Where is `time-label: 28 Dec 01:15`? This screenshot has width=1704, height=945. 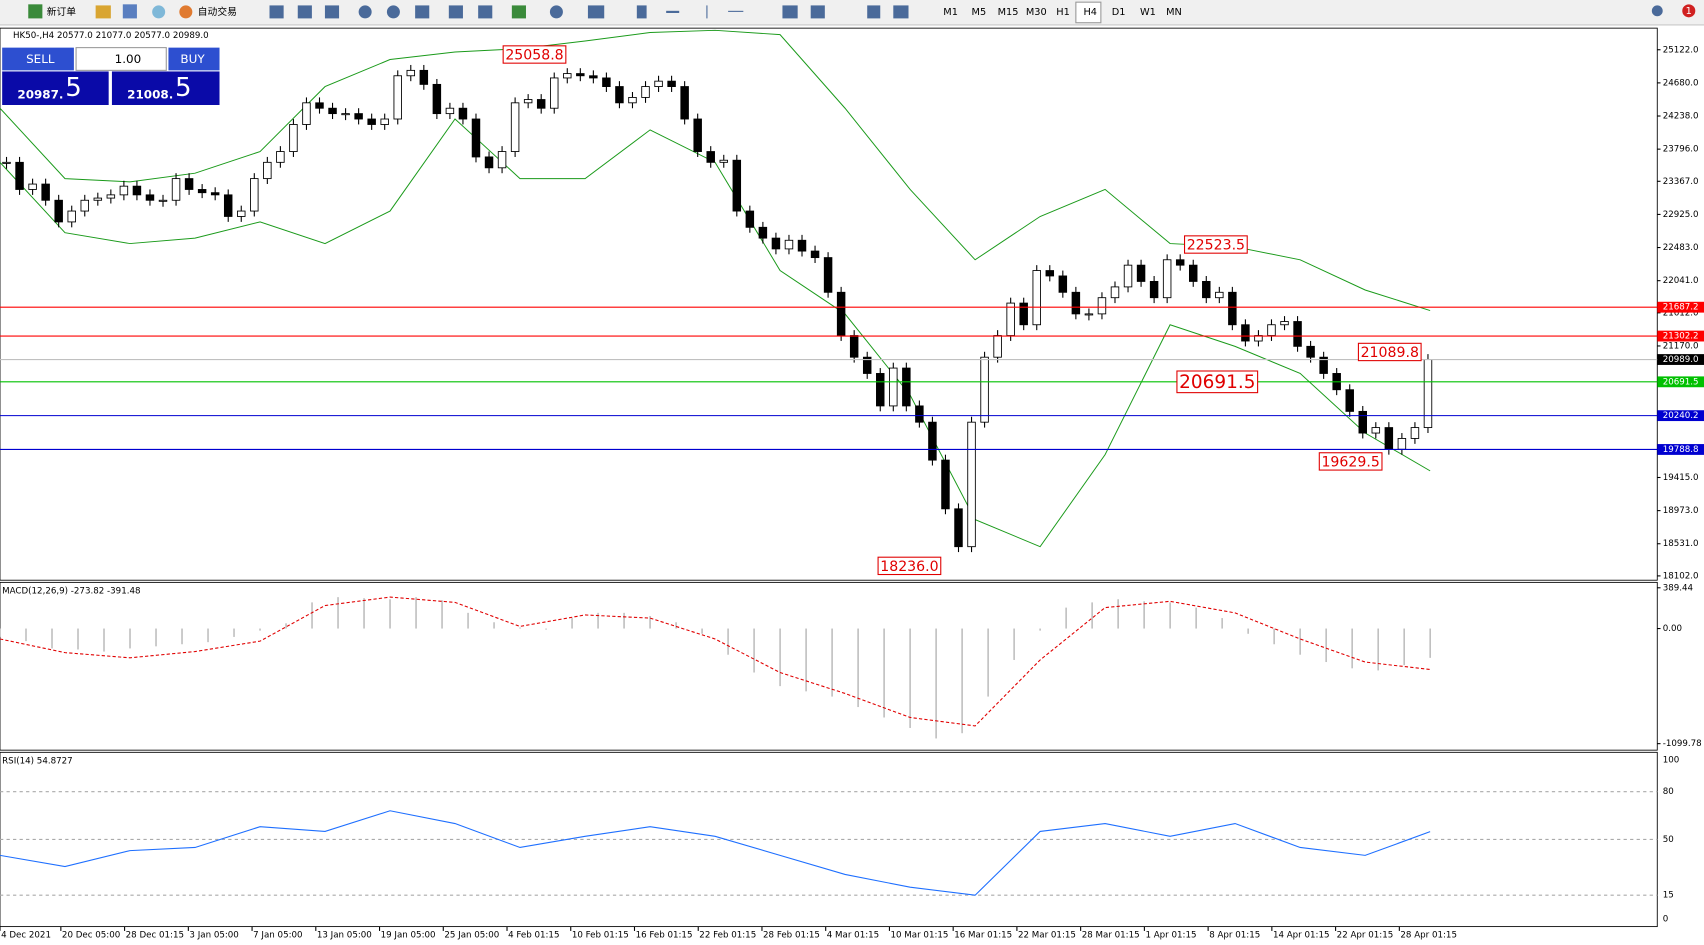
time-label: 28 Dec 01:15 is located at coordinates (155, 936).